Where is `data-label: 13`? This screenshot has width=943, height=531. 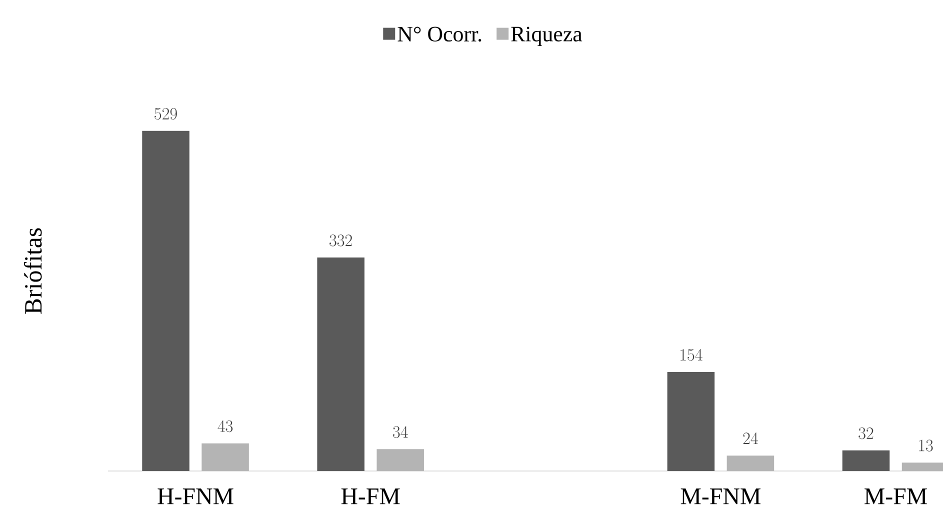 data-label: 13 is located at coordinates (926, 446).